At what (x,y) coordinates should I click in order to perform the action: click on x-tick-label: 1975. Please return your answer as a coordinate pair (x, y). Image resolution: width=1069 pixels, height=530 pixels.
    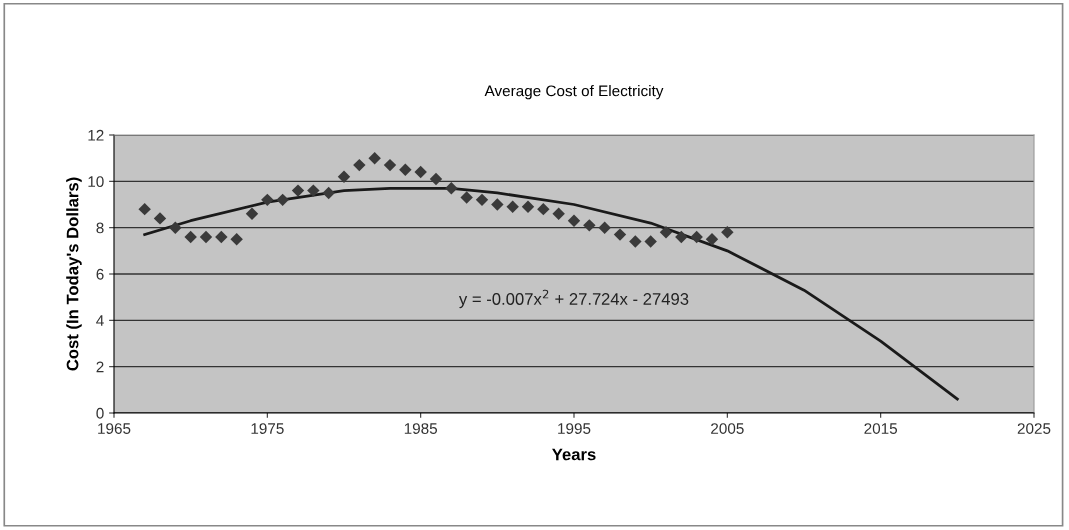
    Looking at the image, I should click on (267, 428).